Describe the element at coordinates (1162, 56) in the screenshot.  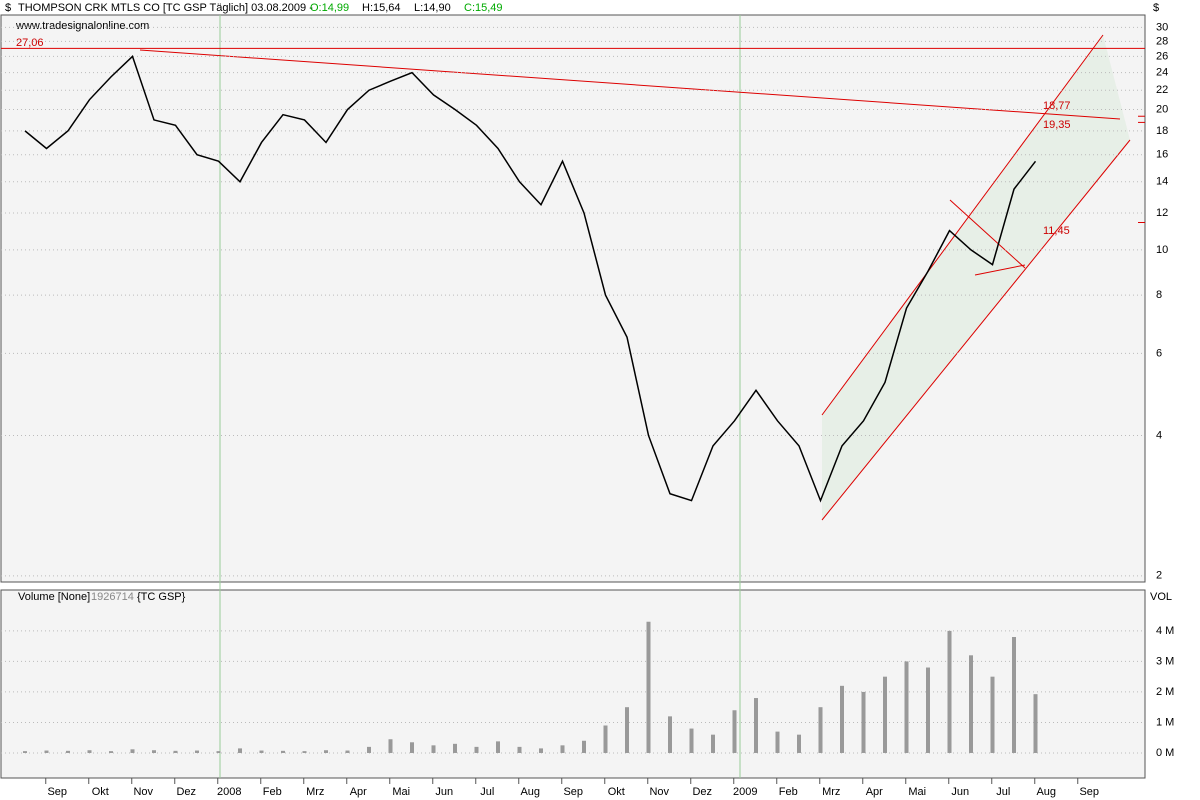
I see `y-tick-label: 26` at that location.